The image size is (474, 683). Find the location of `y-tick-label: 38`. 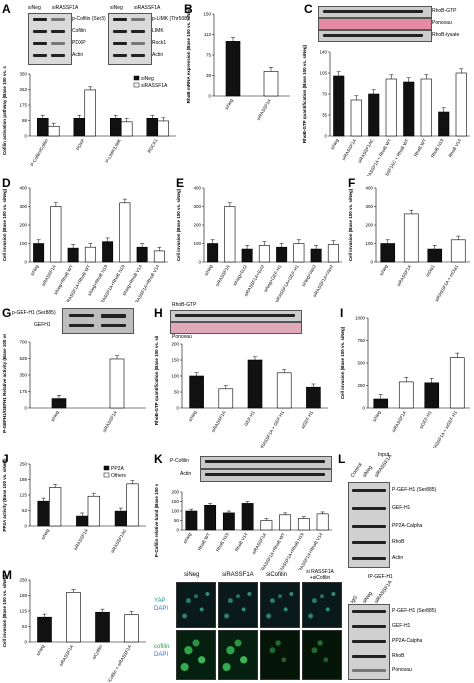

y-tick-label: 38 is located at coordinates (209, 75).